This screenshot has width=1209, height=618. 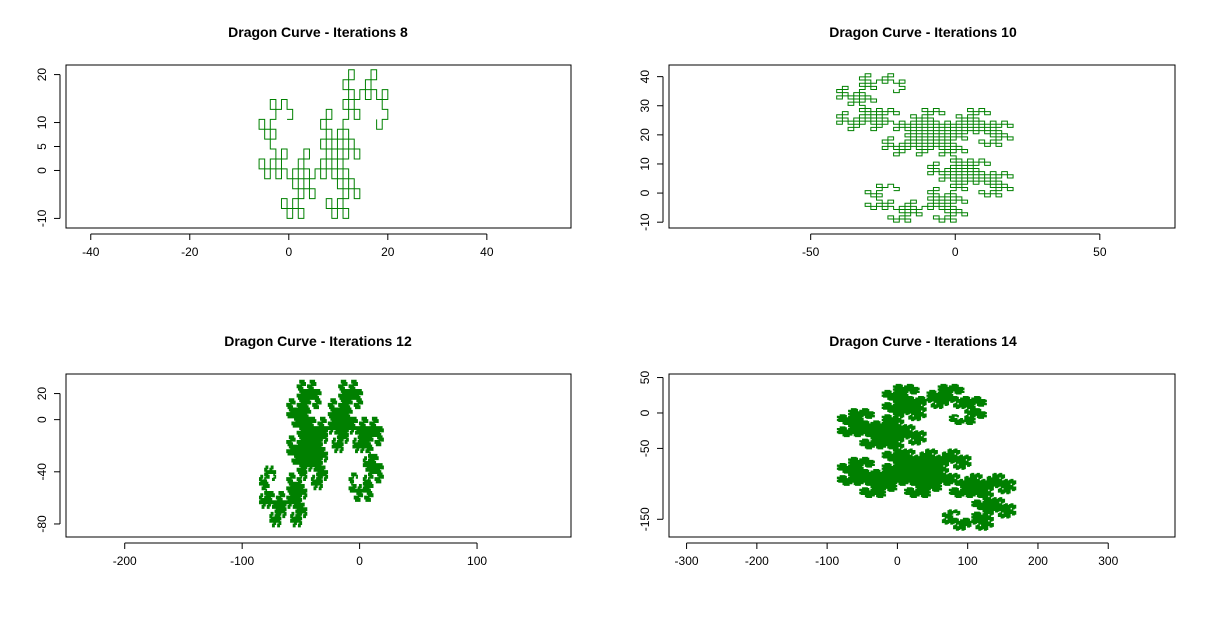 I want to click on x-tick-label: 300, so click(x=1108, y=561).